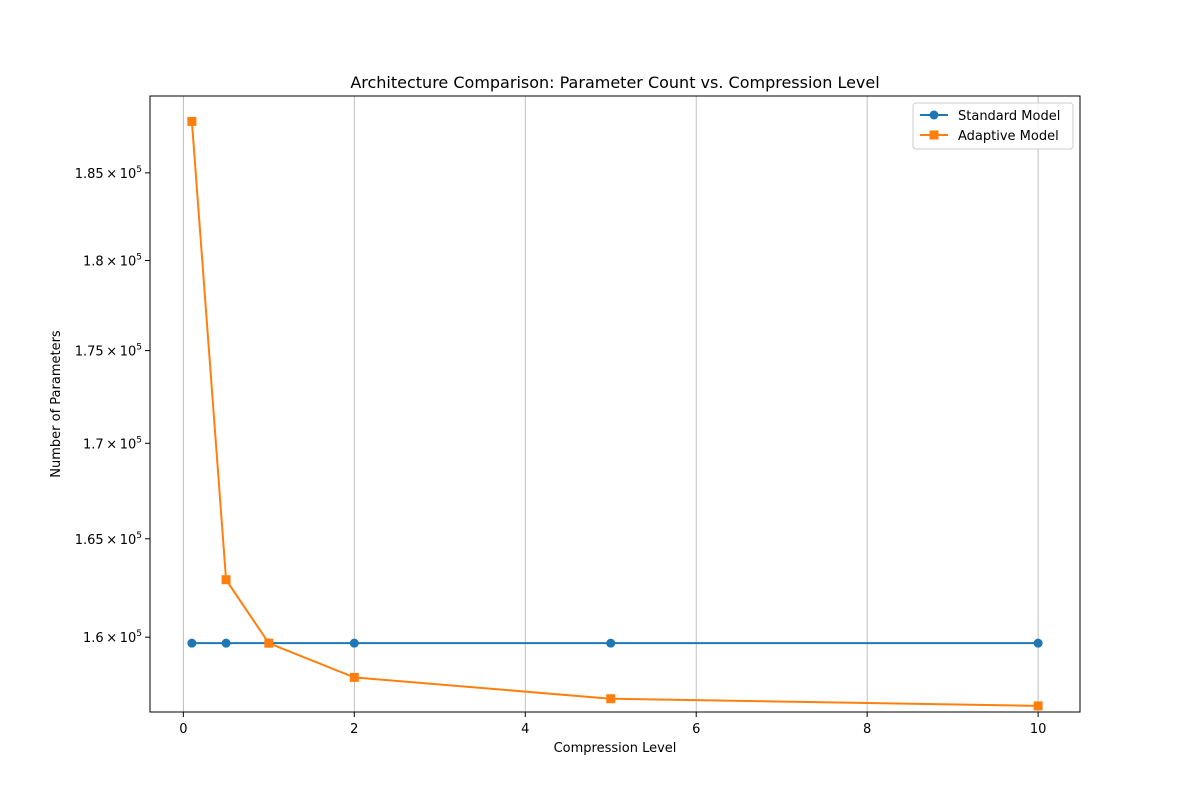  What do you see at coordinates (615, 748) in the screenshot?
I see `x-axis-label: Compression Level` at bounding box center [615, 748].